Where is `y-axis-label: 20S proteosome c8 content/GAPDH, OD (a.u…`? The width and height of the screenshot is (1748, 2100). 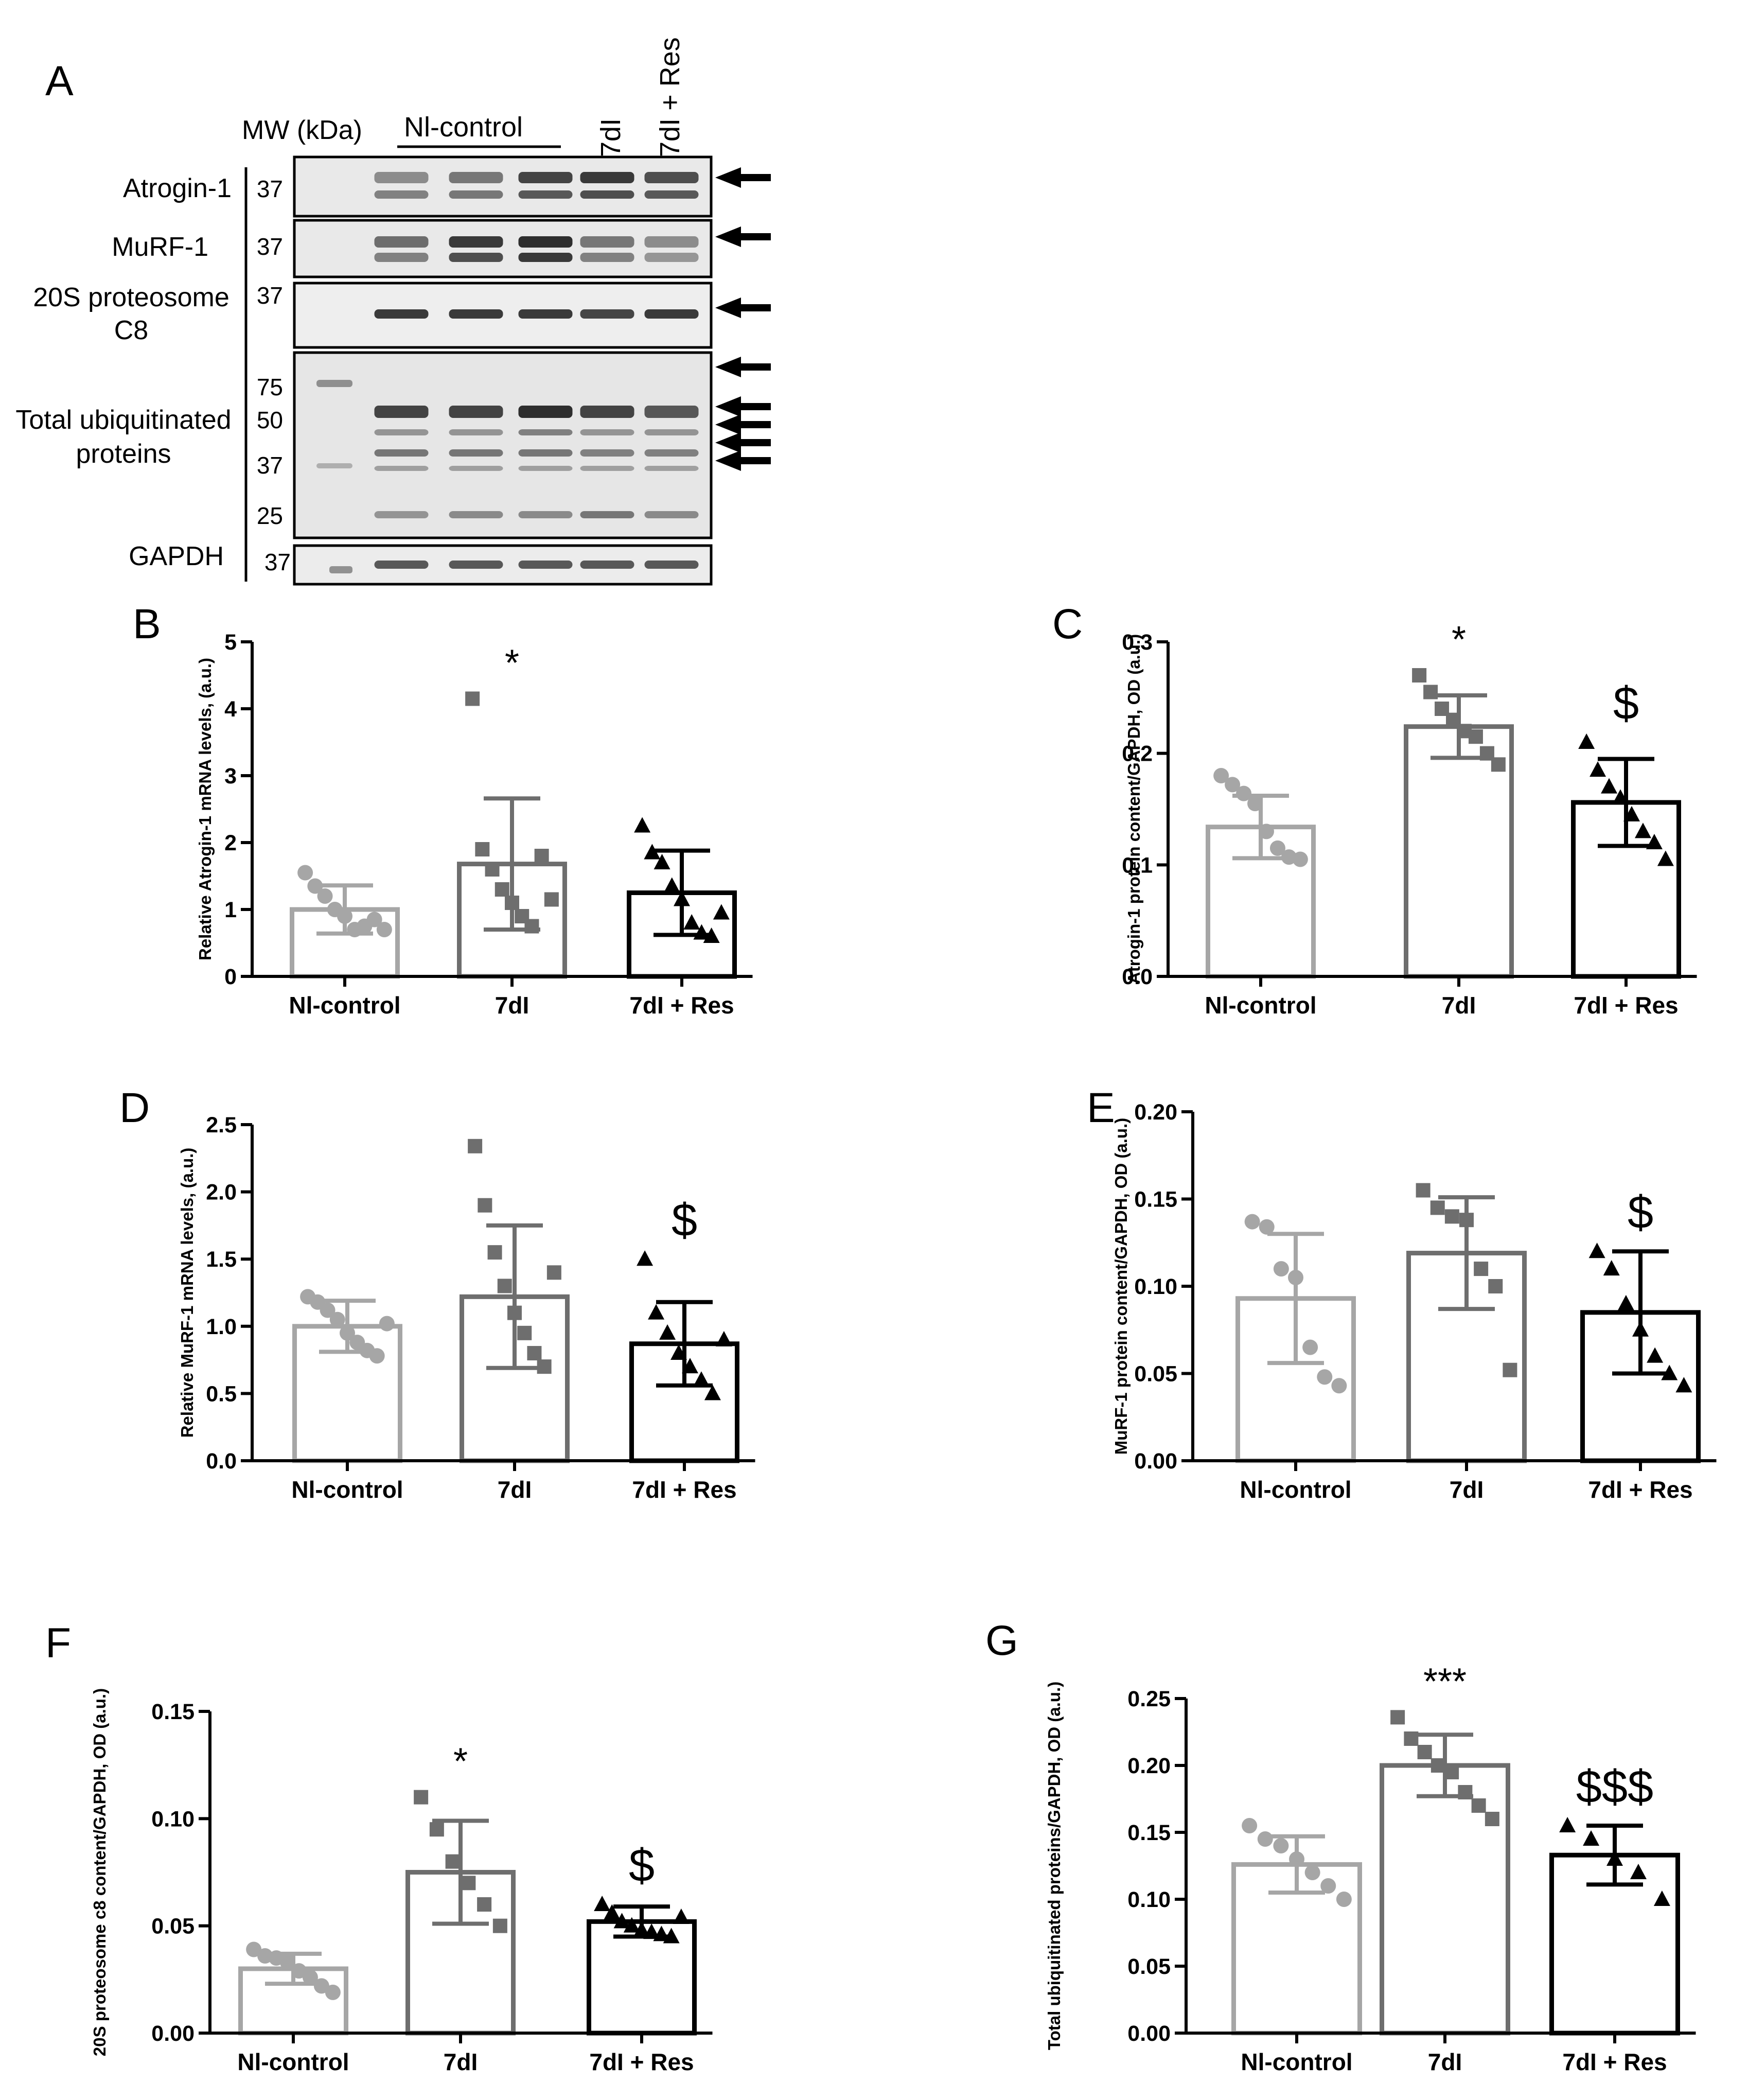
y-axis-label: 20S proteosome c8 content/GAPDH, OD (a.u… is located at coordinates (99, 1872).